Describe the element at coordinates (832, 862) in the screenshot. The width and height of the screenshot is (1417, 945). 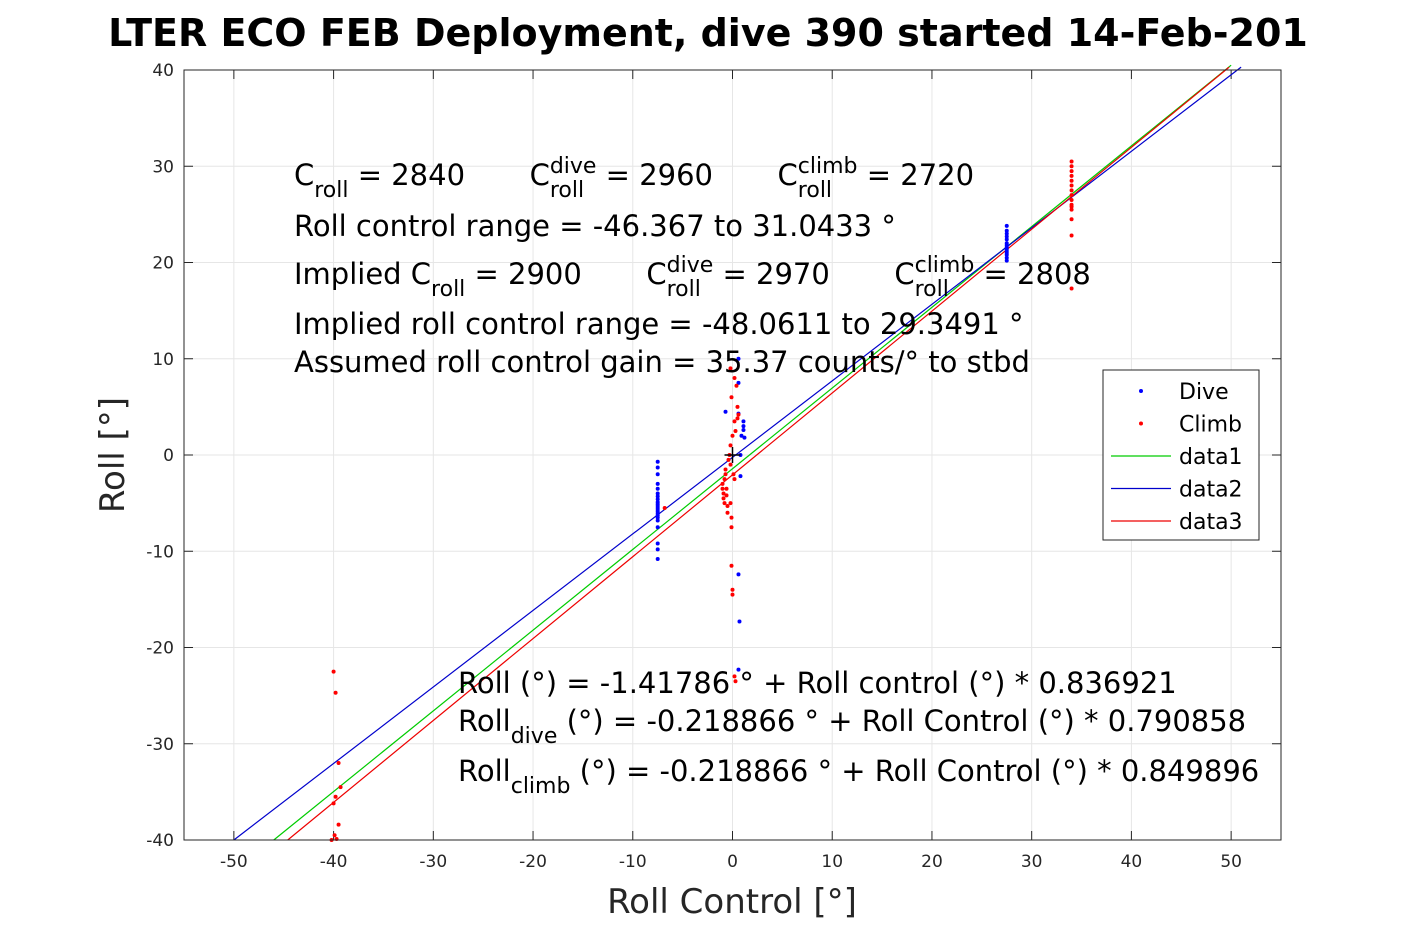
I see `x-tick-label: 10` at that location.